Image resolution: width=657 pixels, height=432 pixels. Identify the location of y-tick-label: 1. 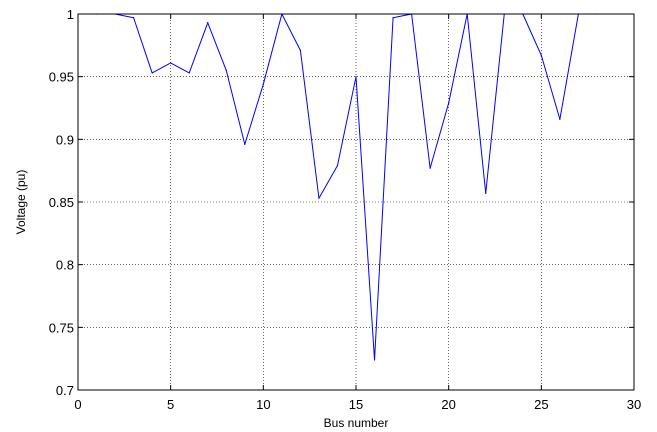
(70, 14).